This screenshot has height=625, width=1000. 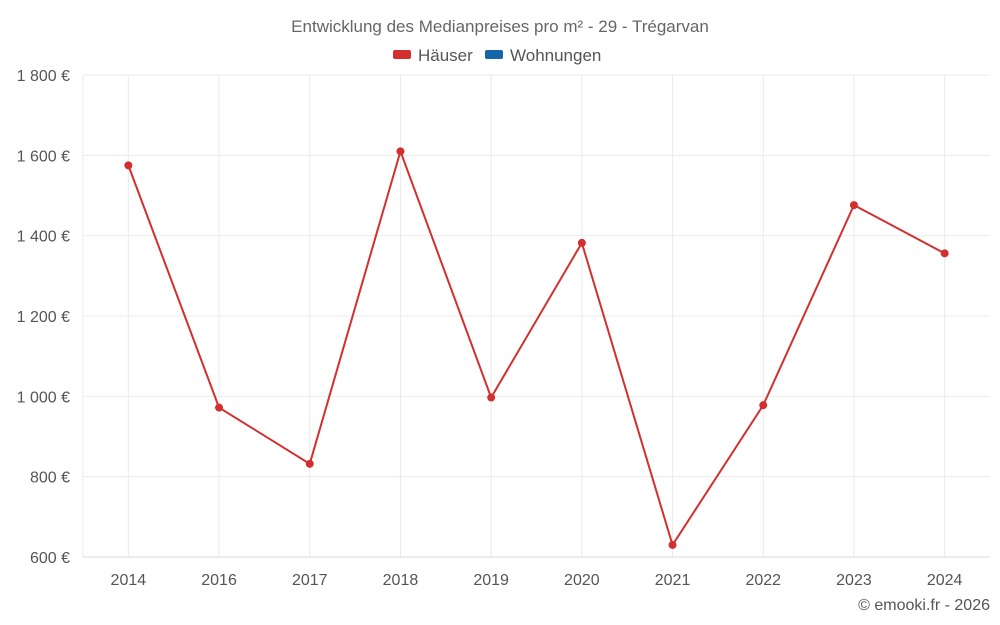 What do you see at coordinates (43, 397) in the screenshot?
I see `y-tick-label: 1 000 €` at bounding box center [43, 397].